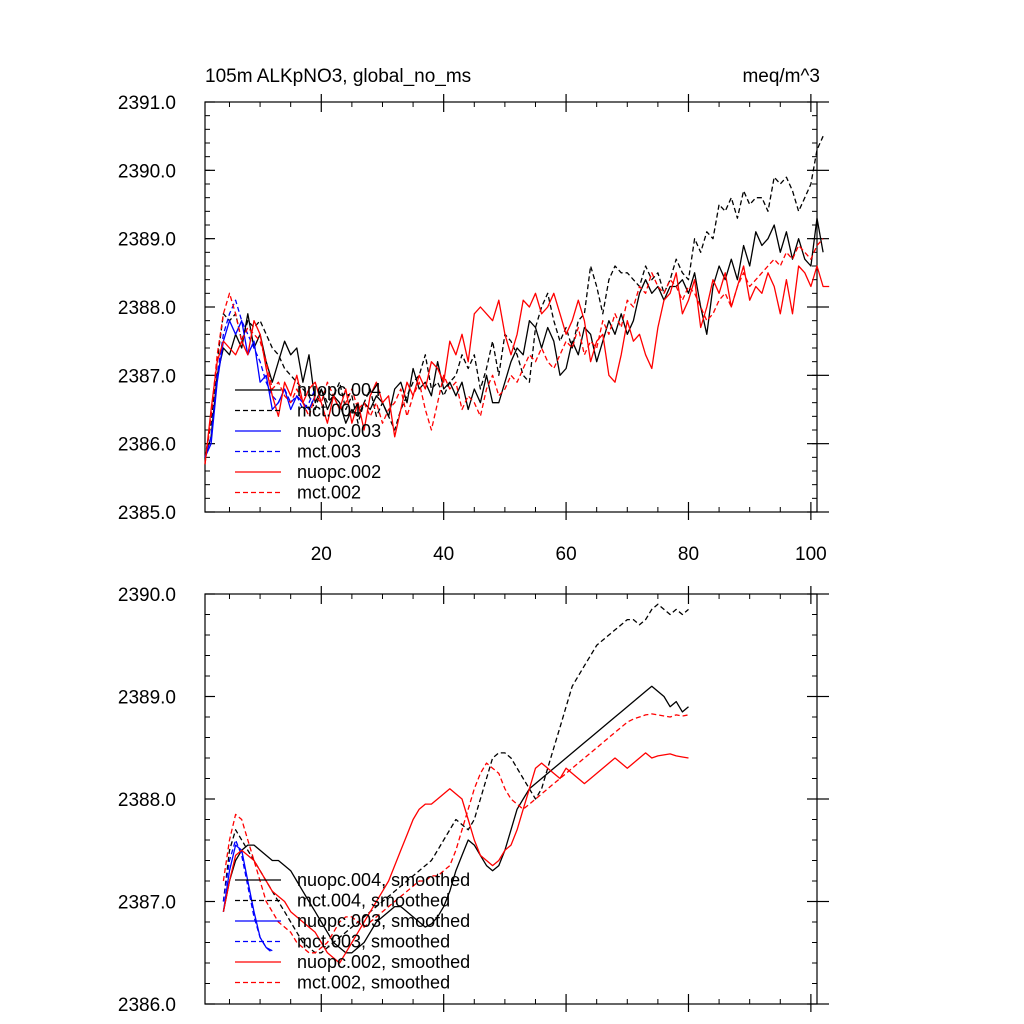 This screenshot has width=1024, height=1024. I want to click on series-line-mct-003-smoothed, so click(247, 896).